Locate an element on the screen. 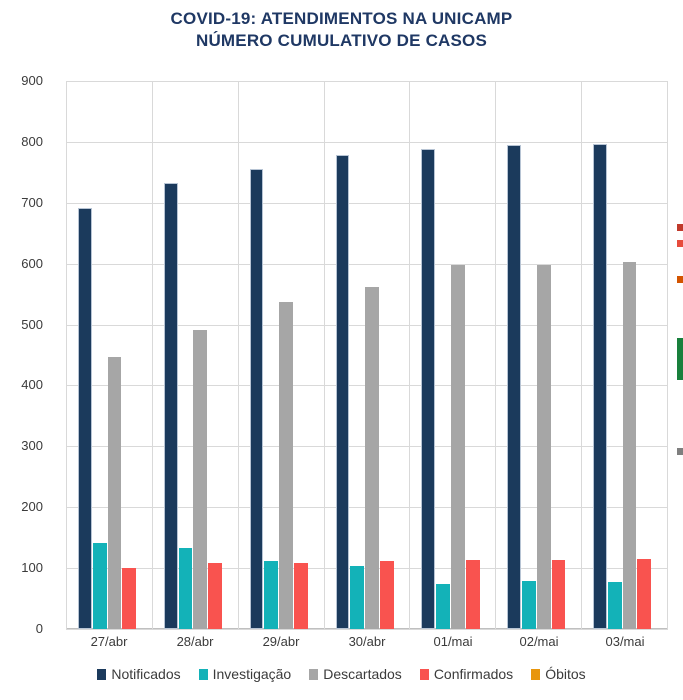 This screenshot has width=683, height=700. legend-item-notificados: Notificados is located at coordinates (139, 674).